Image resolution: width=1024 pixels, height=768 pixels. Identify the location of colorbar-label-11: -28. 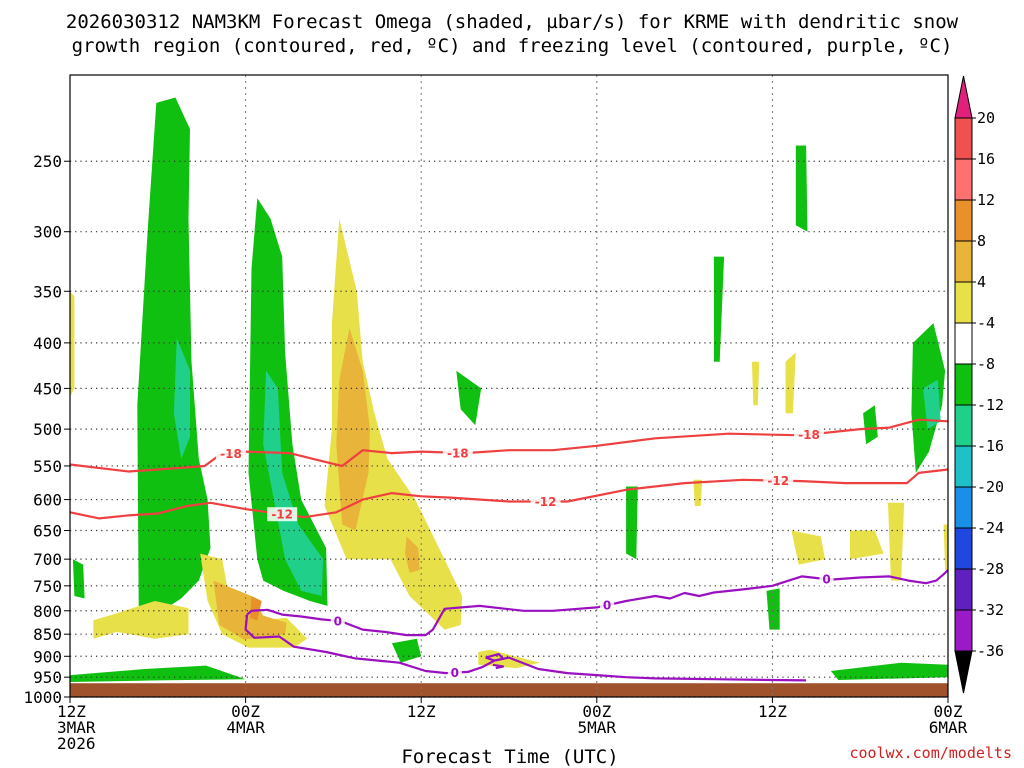
(990, 569).